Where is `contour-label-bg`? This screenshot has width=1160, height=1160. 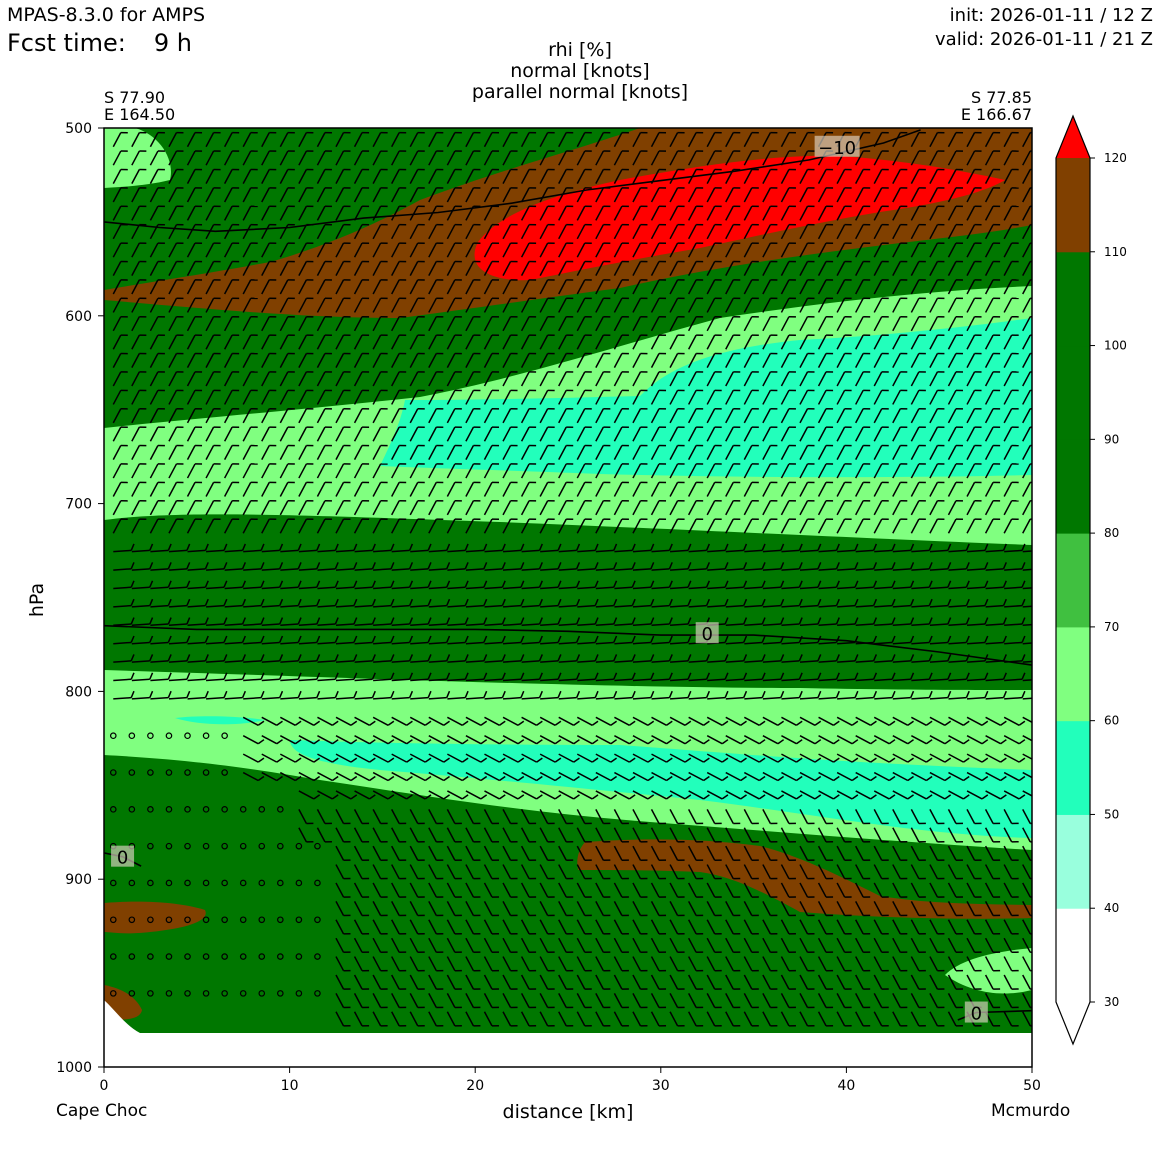 contour-label-bg is located at coordinates (837, 146).